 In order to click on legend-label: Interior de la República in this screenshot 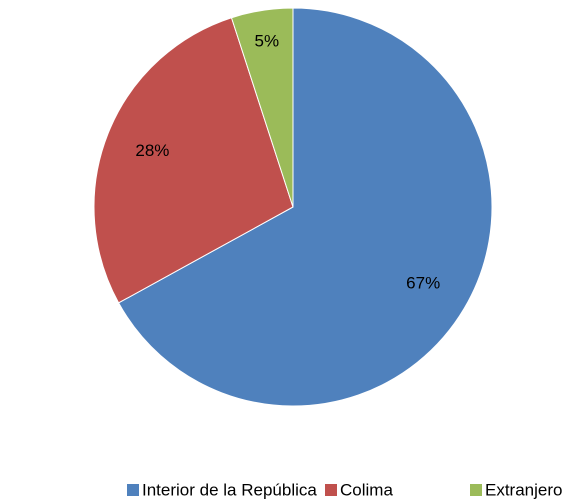, I will do `click(229, 489)`.